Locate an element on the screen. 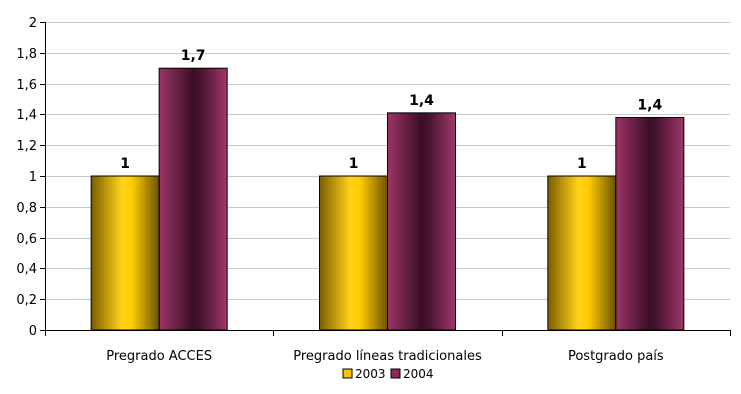 This screenshot has width=741, height=394. y-tick-label: 1,2 is located at coordinates (26, 146).